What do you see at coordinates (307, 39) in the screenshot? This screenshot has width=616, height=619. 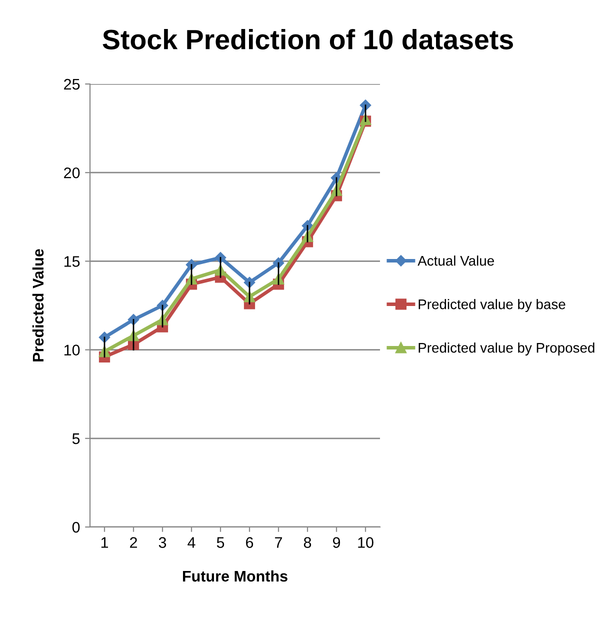 I see `chart-title: Stock Prediction of 10 datasets` at bounding box center [307, 39].